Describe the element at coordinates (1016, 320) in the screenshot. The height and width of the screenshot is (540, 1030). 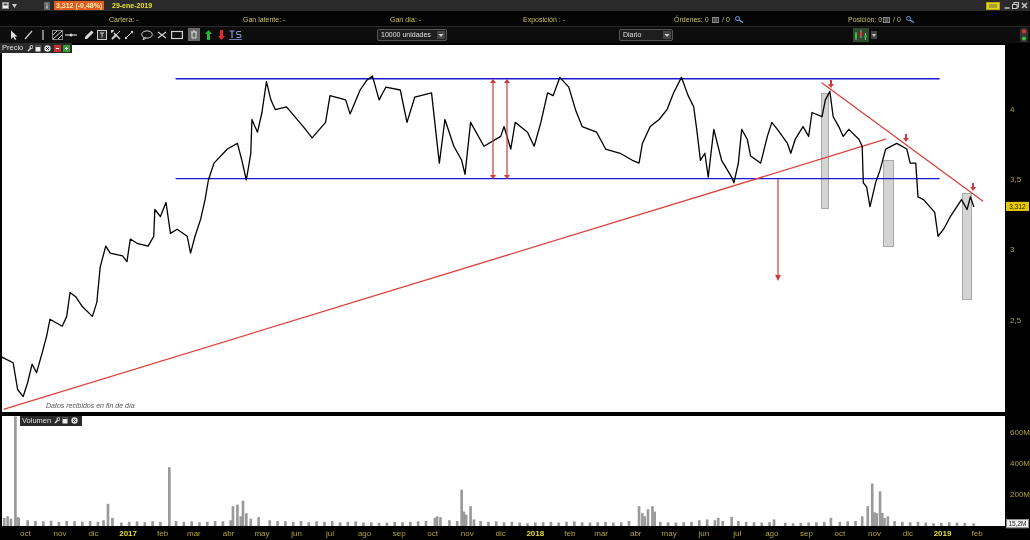
I see `y-tick-label: 2,5` at that location.